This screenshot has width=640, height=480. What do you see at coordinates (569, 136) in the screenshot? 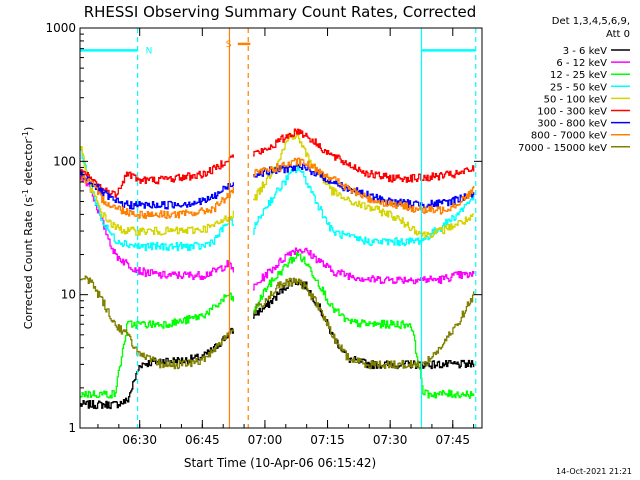
I see `legend-label-7: 800 - 7000 keV` at bounding box center [569, 136].